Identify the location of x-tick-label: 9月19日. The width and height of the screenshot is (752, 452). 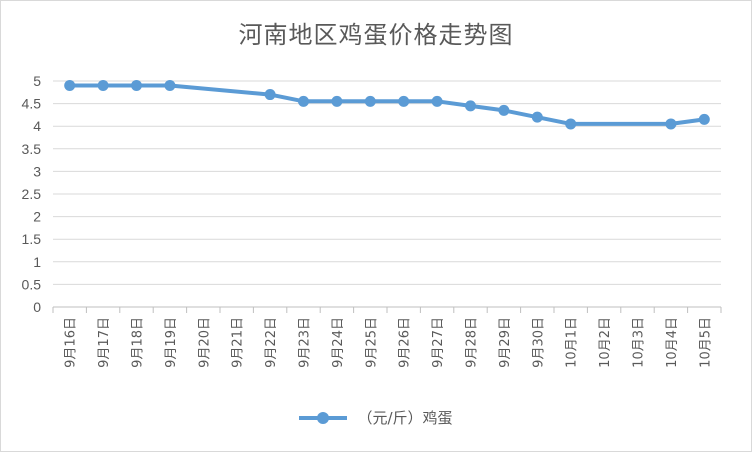
(171, 342).